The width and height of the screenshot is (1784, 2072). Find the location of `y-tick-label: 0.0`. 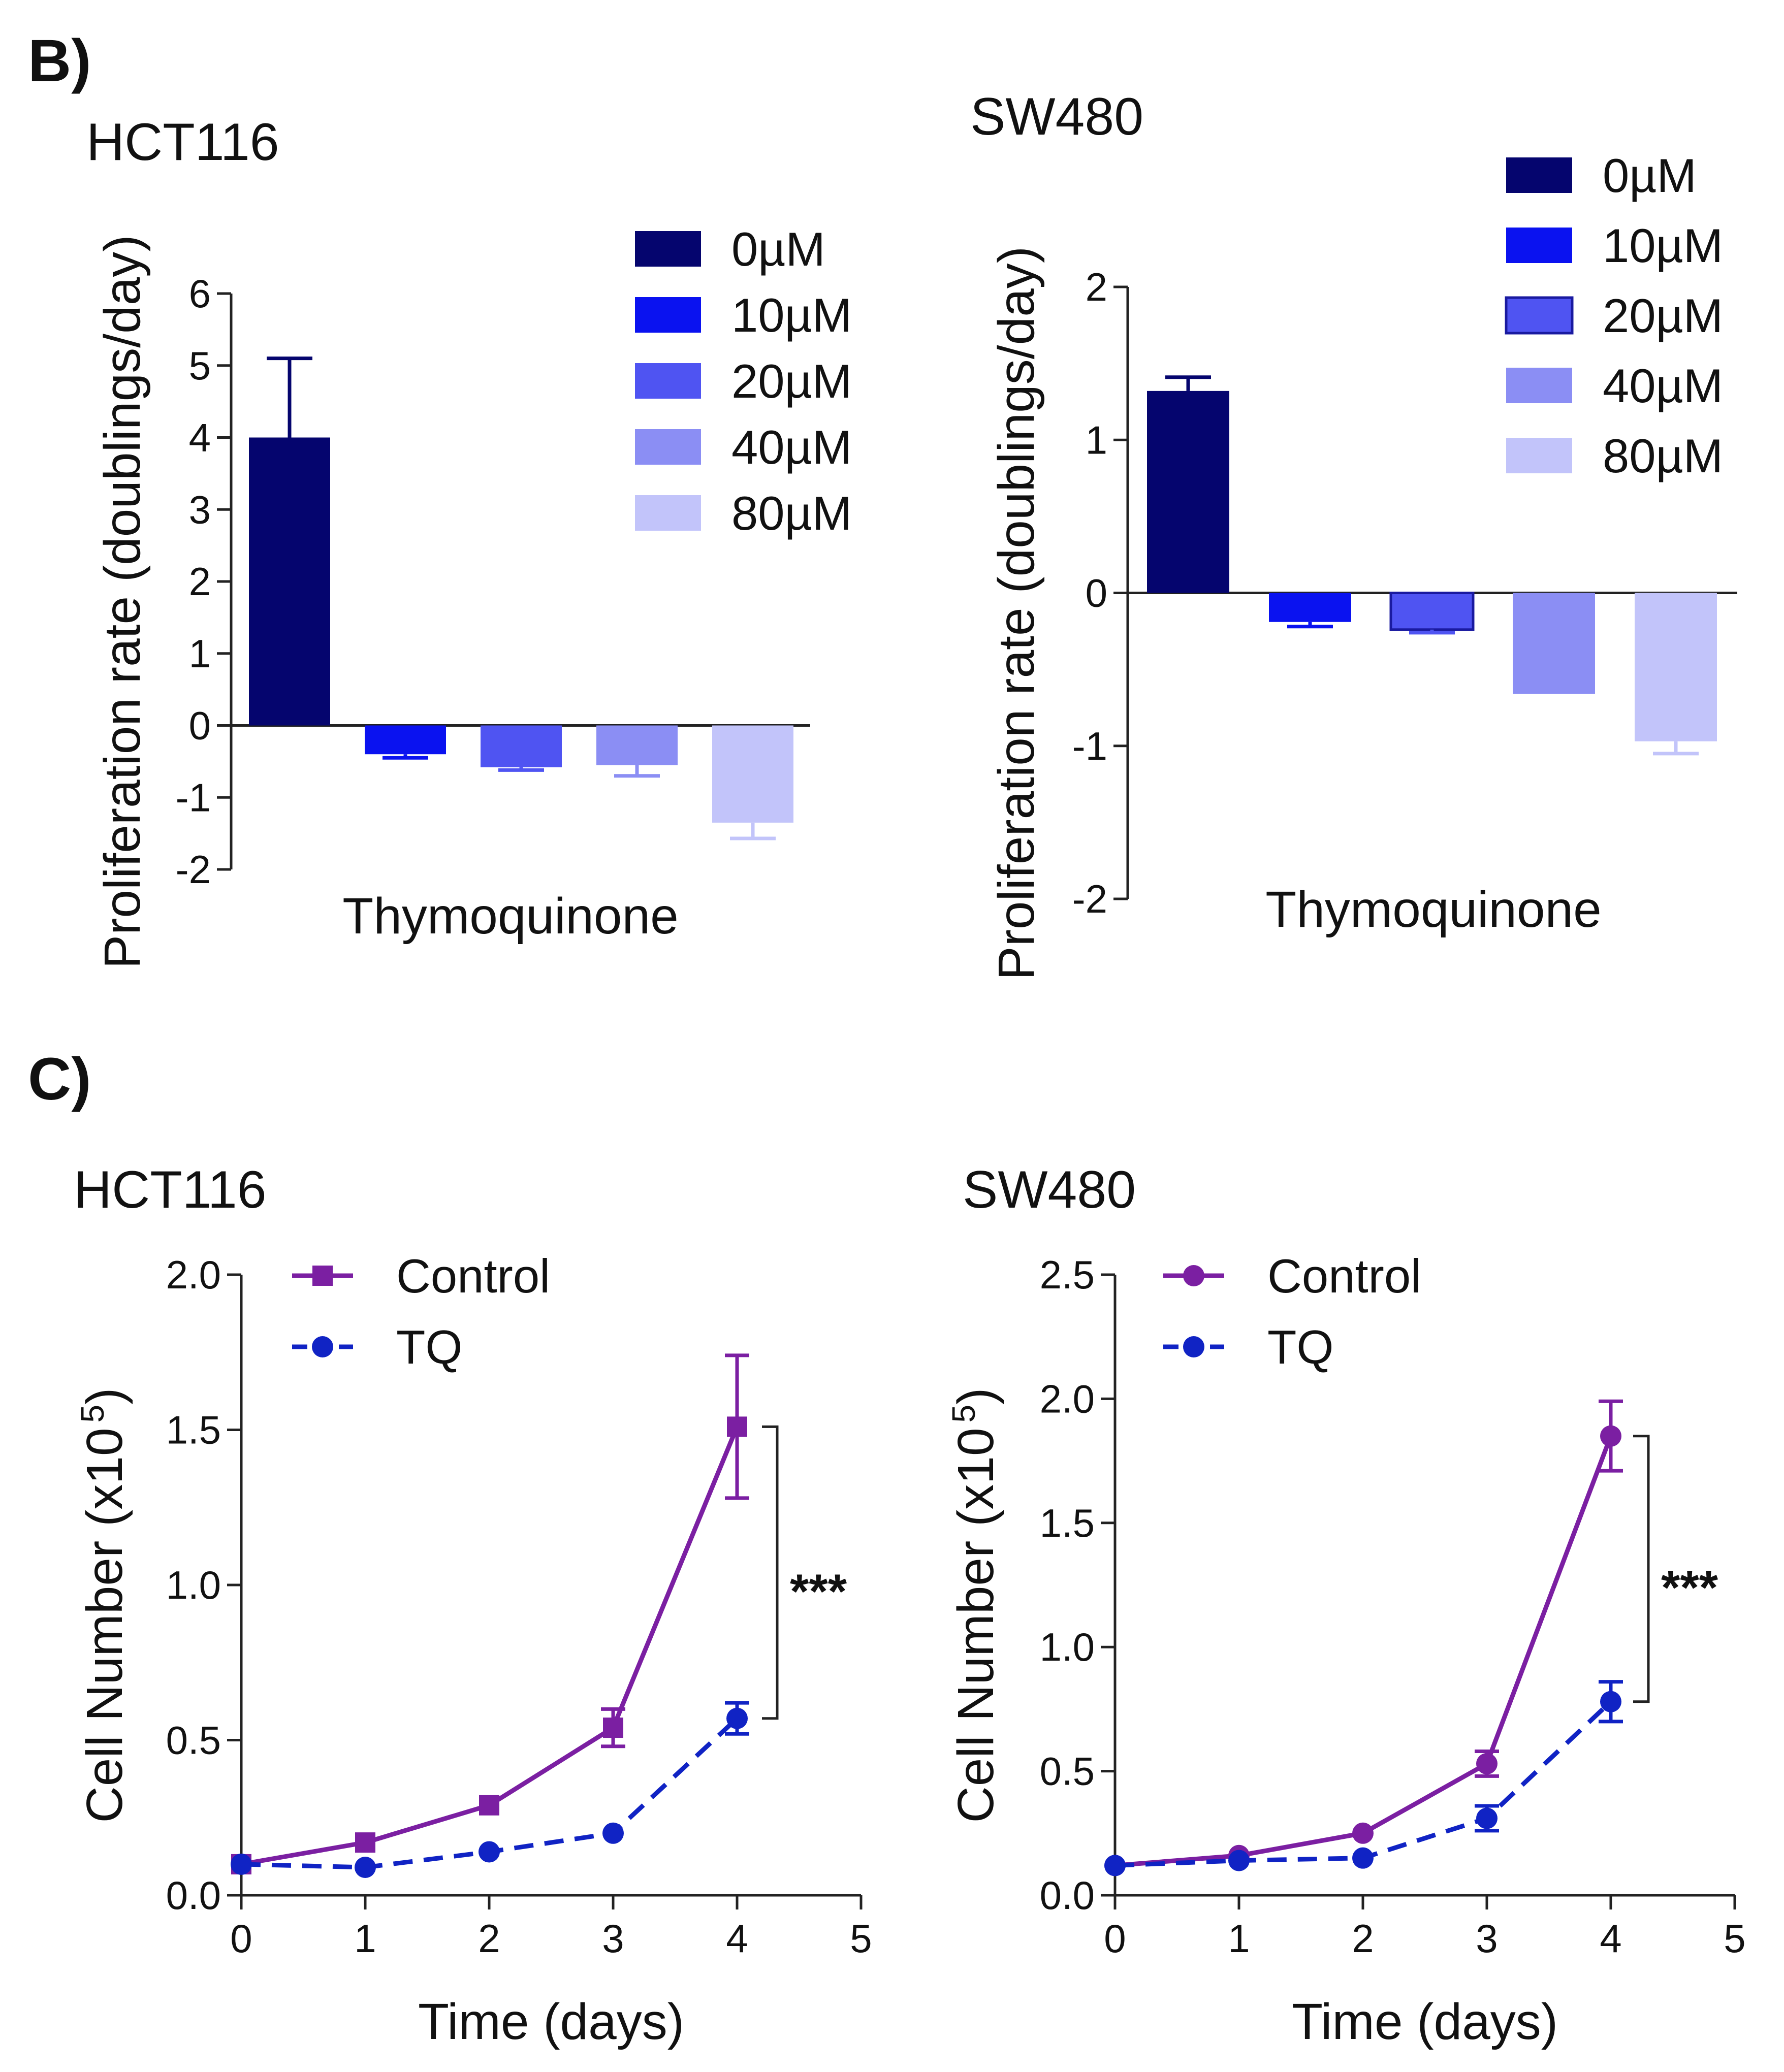

y-tick-label: 0.0 is located at coordinates (193, 1895).